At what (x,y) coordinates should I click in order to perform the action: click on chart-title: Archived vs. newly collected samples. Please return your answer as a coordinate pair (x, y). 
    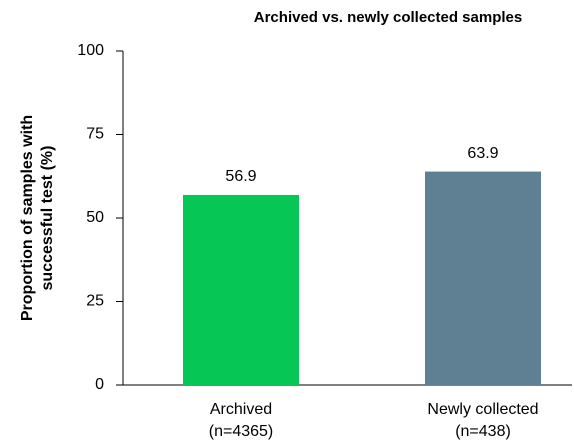
    Looking at the image, I should click on (388, 17).